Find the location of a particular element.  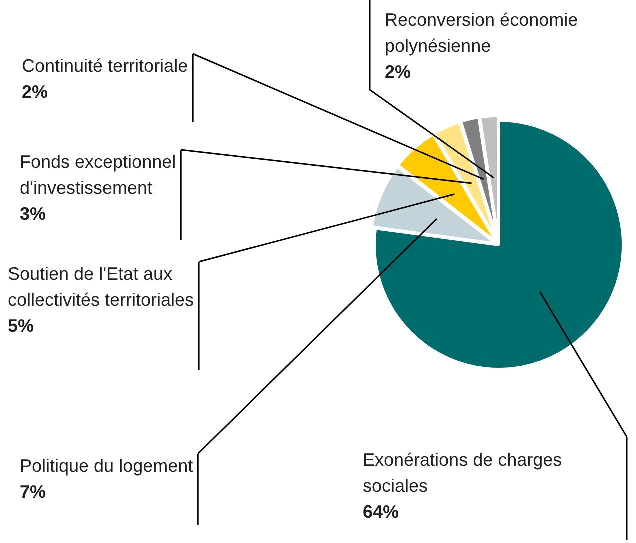

slice-label: Soutien de l'Etat aux collectivités territoriales is located at coordinates (101, 287).